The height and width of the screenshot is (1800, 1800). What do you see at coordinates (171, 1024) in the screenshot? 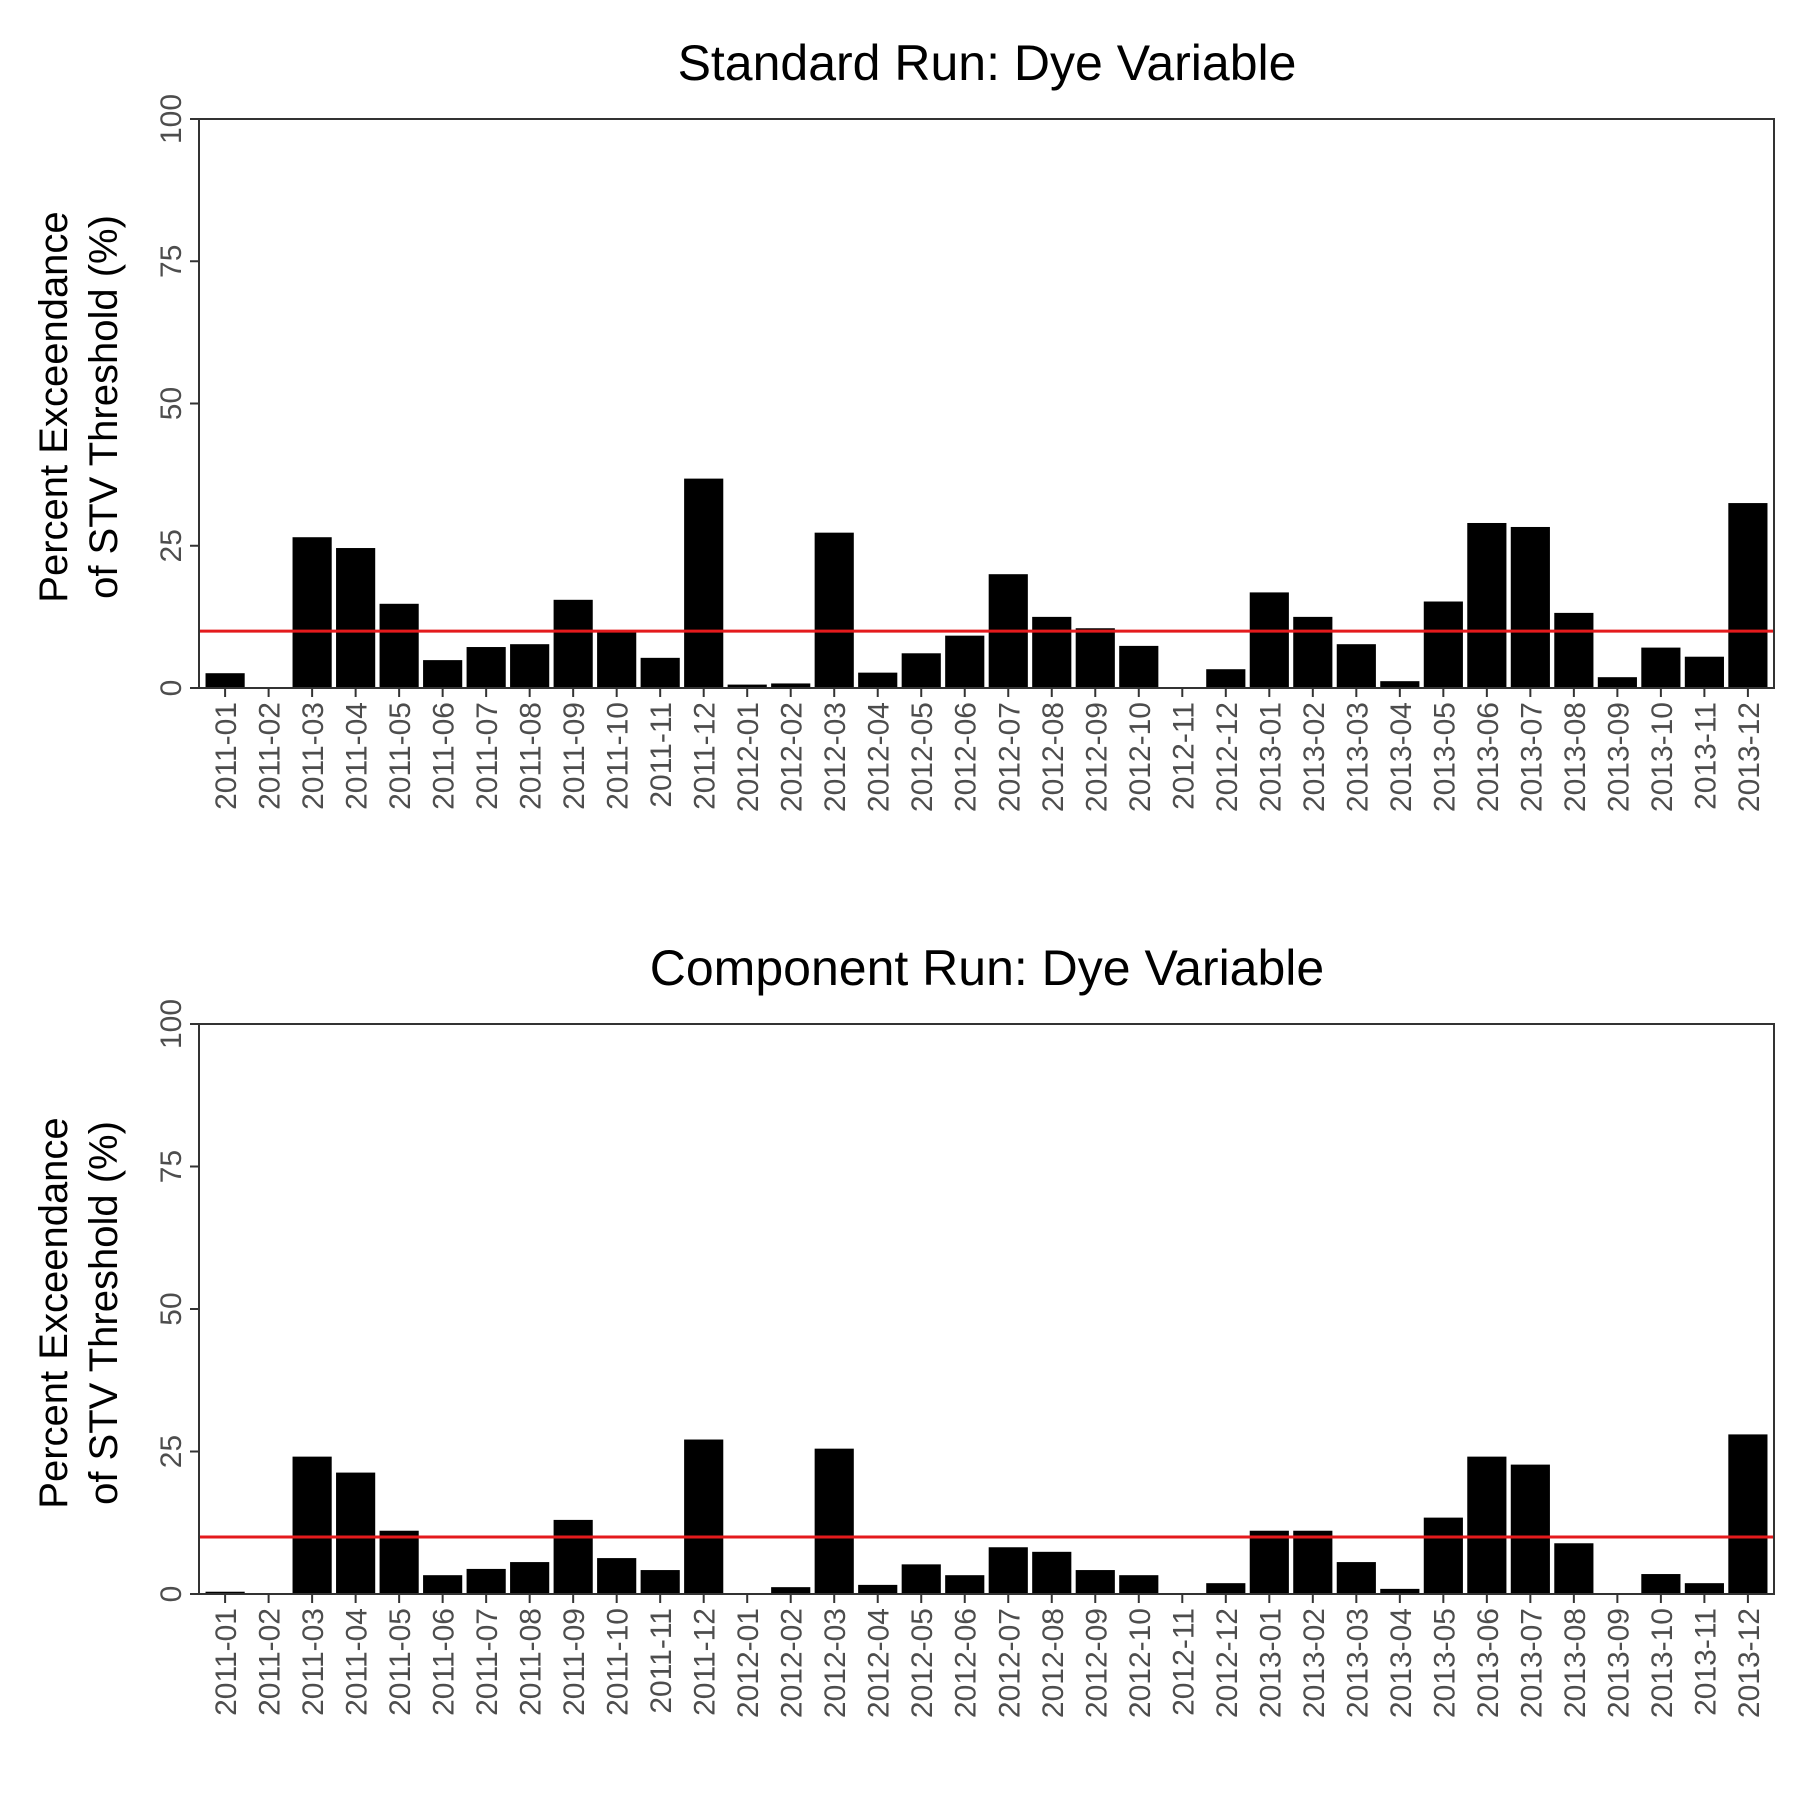
I see `y-tick-label: 100` at bounding box center [171, 1024].